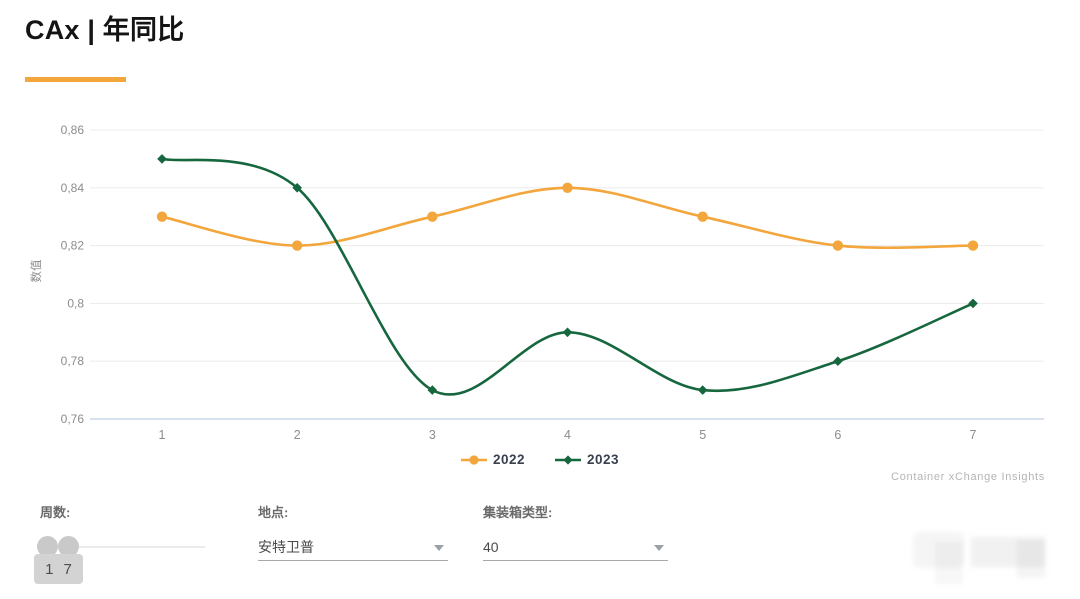  Describe the element at coordinates (575, 548) in the screenshot. I see `container-type-dropdown: 40` at that location.